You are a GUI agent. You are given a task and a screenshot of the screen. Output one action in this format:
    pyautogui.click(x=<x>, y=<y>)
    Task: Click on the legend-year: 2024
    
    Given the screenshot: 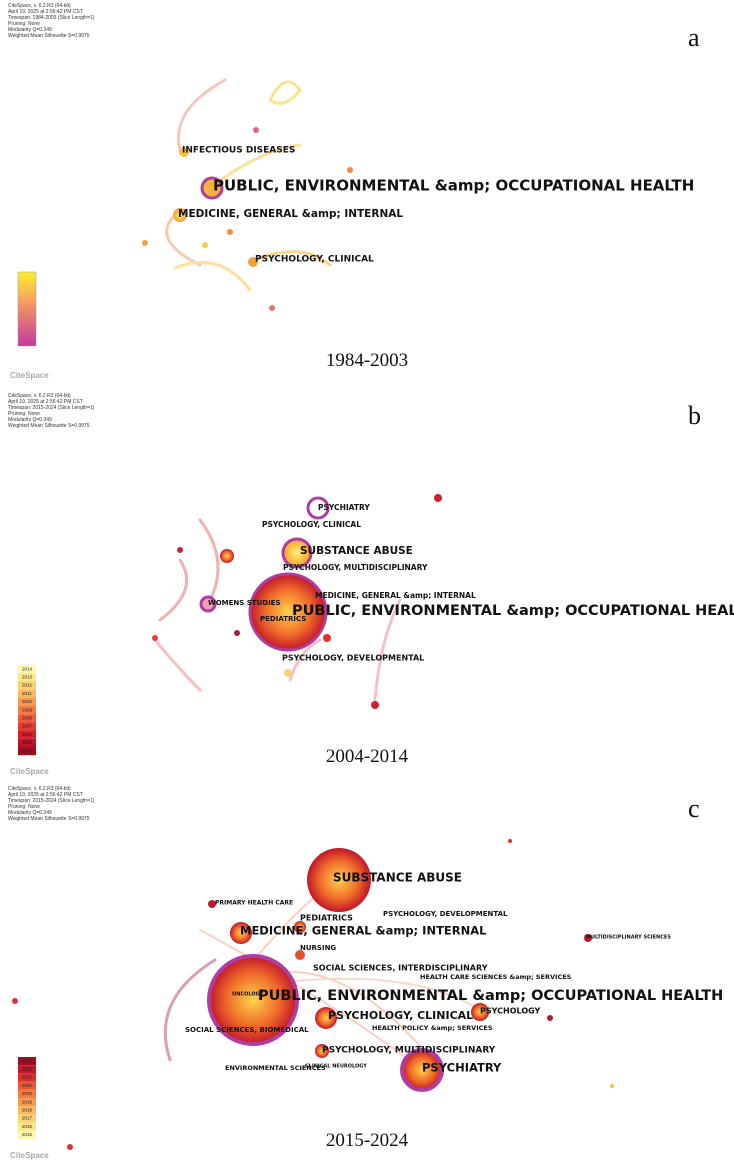 What is the action you would take?
    pyautogui.click(x=27, y=1060)
    